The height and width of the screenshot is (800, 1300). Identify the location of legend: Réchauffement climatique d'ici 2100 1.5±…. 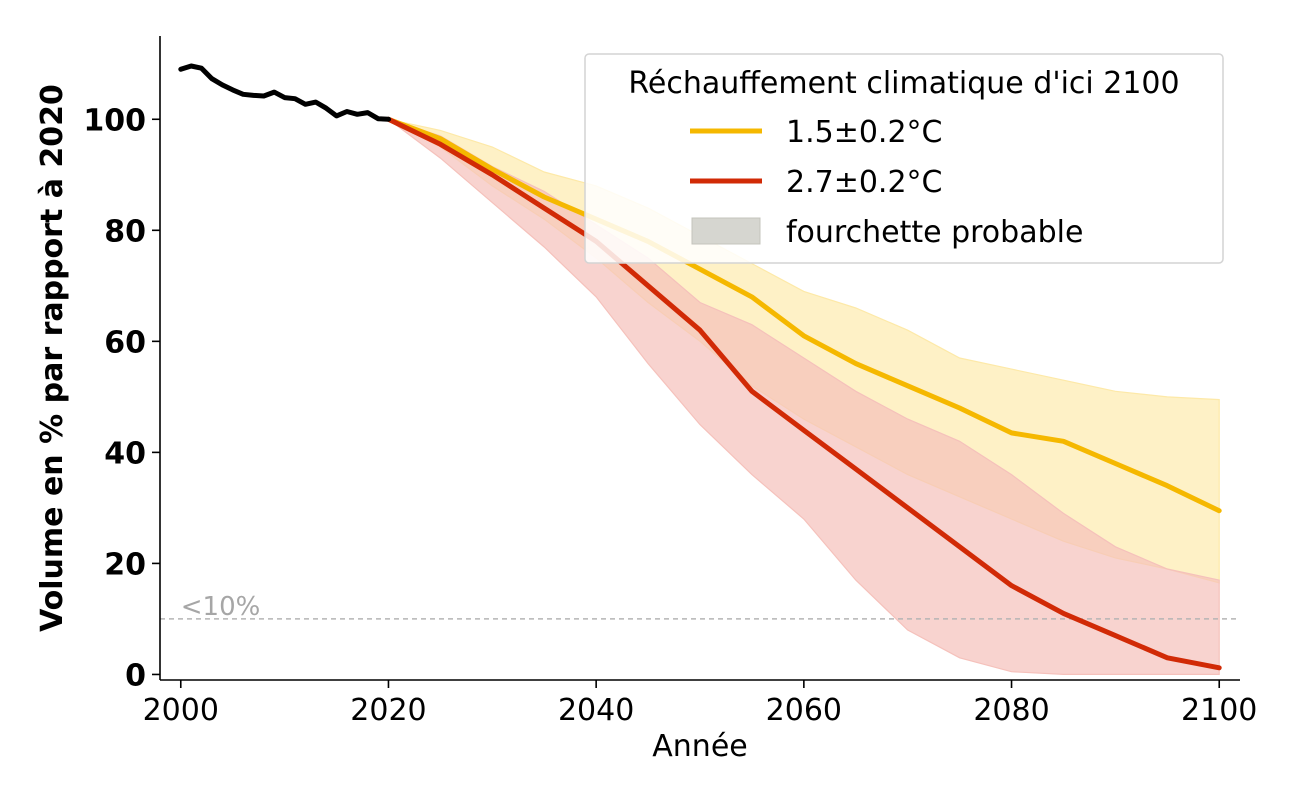
(904, 158).